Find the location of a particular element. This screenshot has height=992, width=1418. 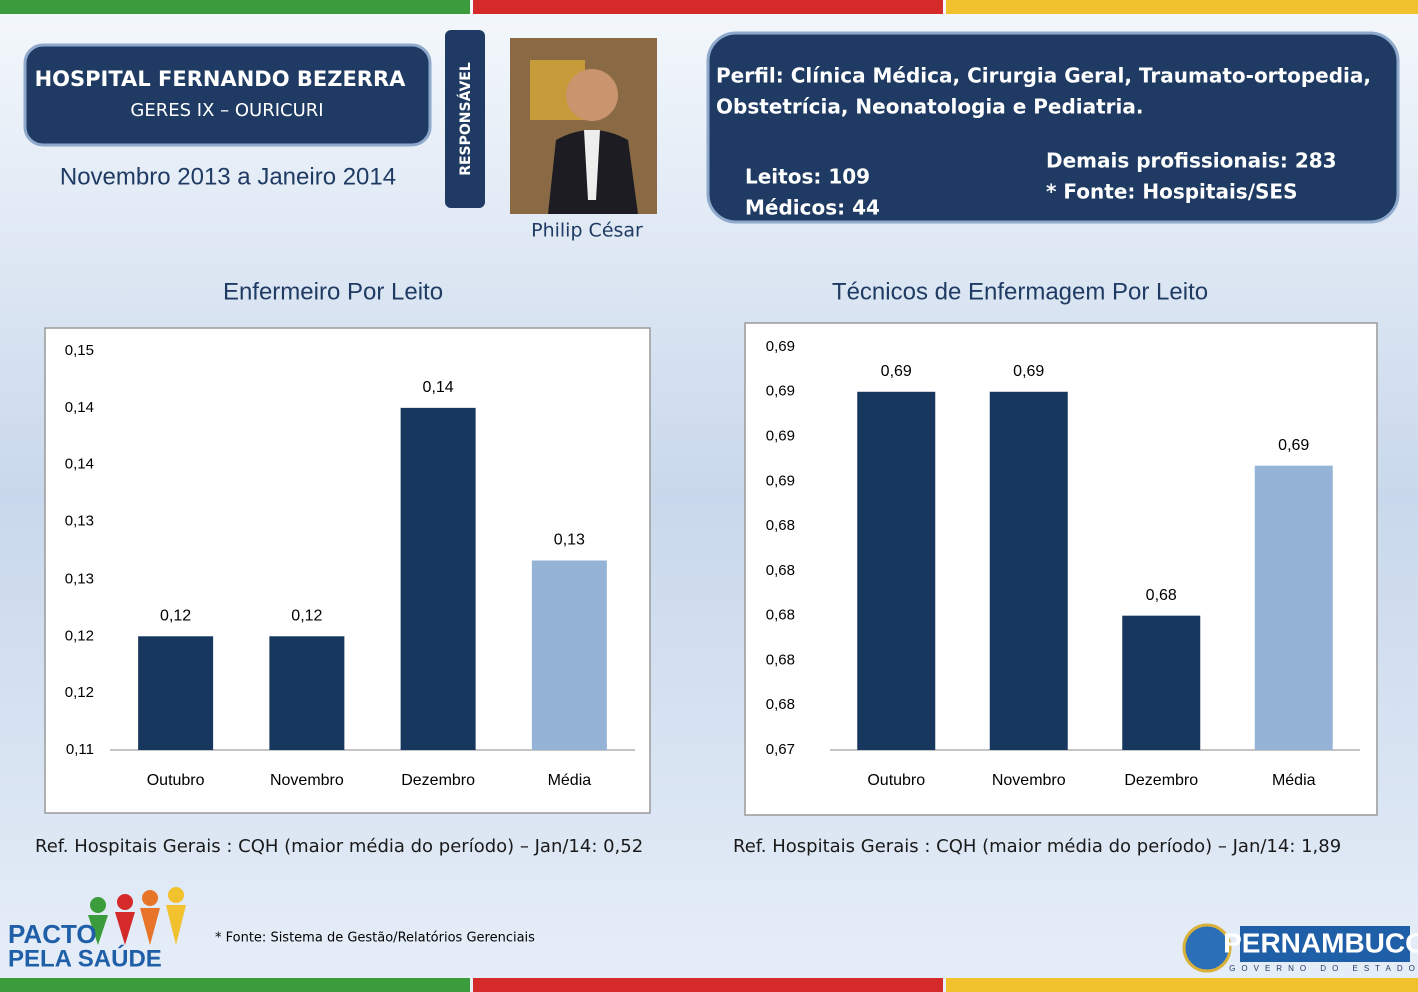

responsible-tab is located at coordinates (465, 119).